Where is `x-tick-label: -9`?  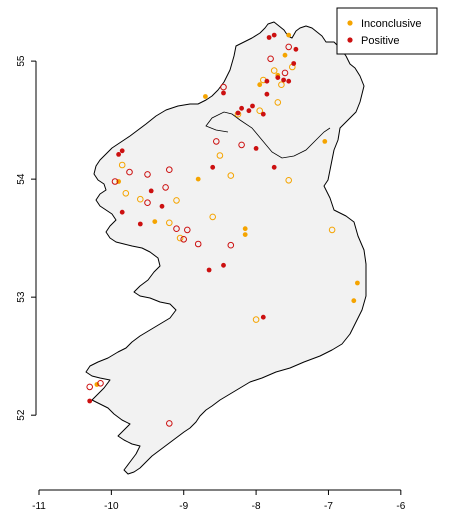
x-tick-label: -9 is located at coordinates (183, 506).